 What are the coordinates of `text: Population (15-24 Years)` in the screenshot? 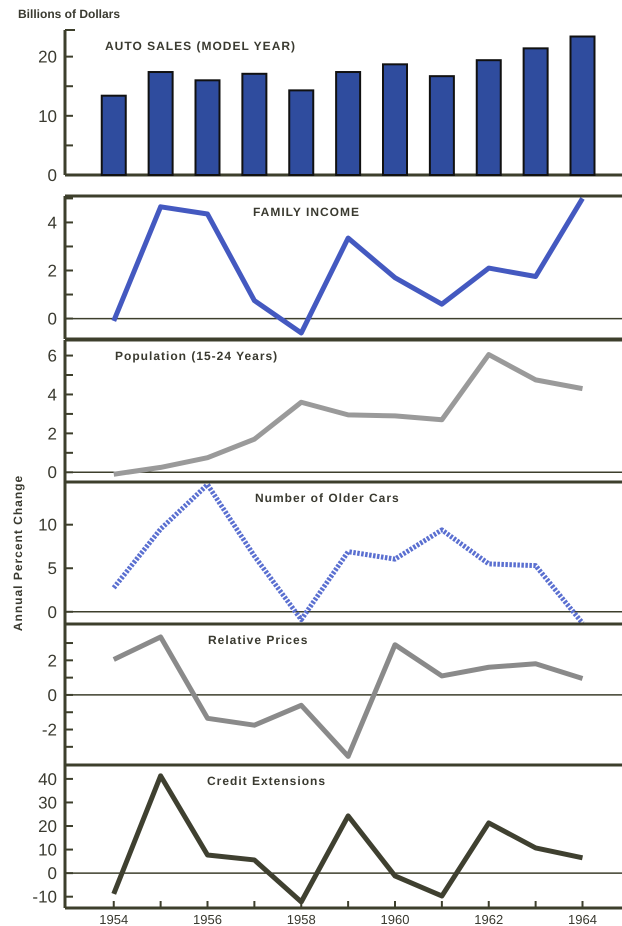 It's located at (196, 356).